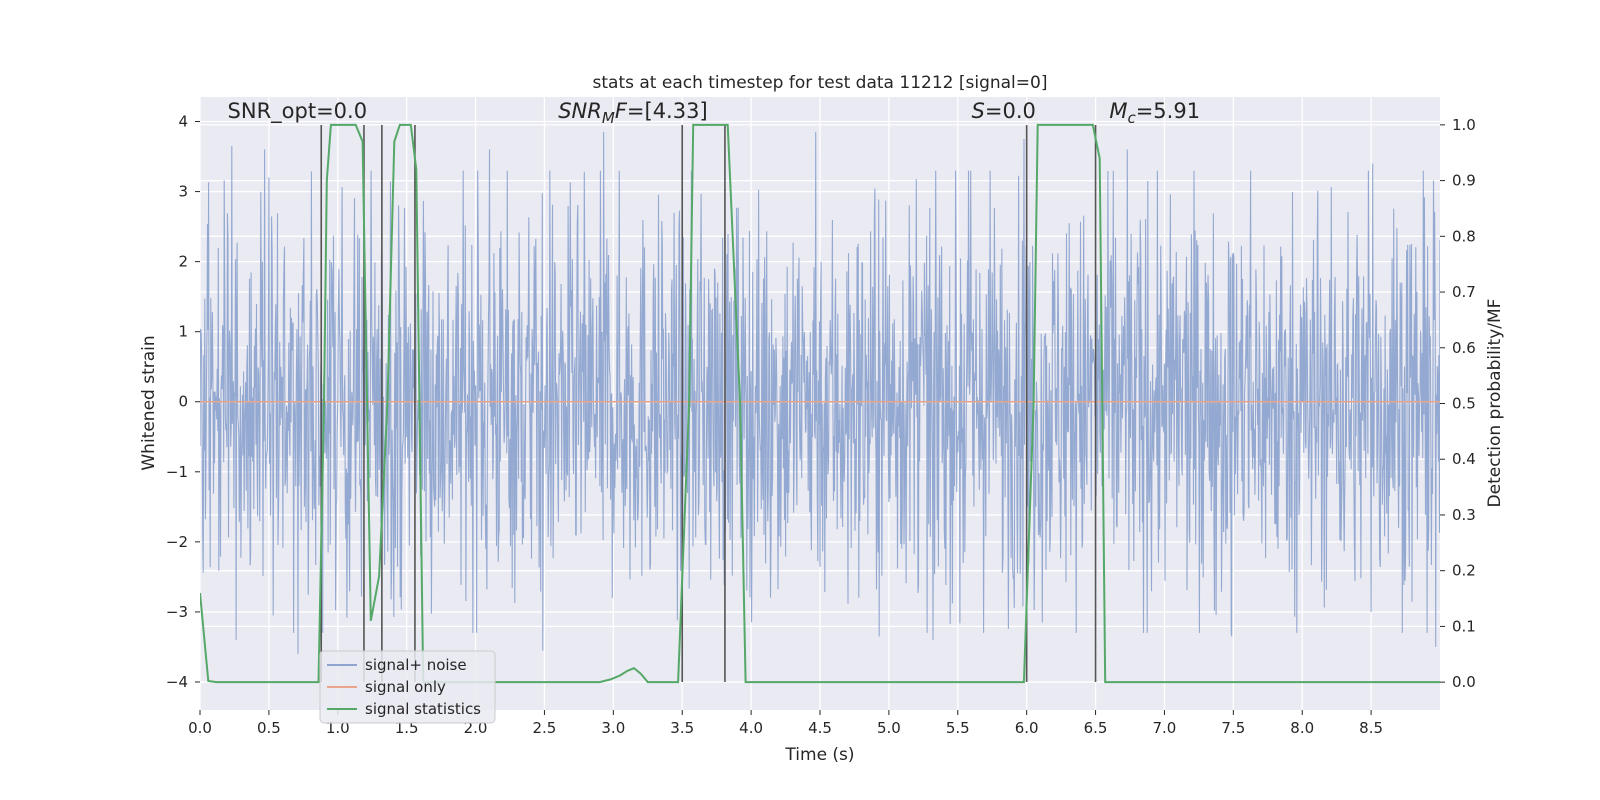 The image size is (1600, 800). Describe the element at coordinates (682, 728) in the screenshot. I see `x-tick-label: 3.5` at that location.